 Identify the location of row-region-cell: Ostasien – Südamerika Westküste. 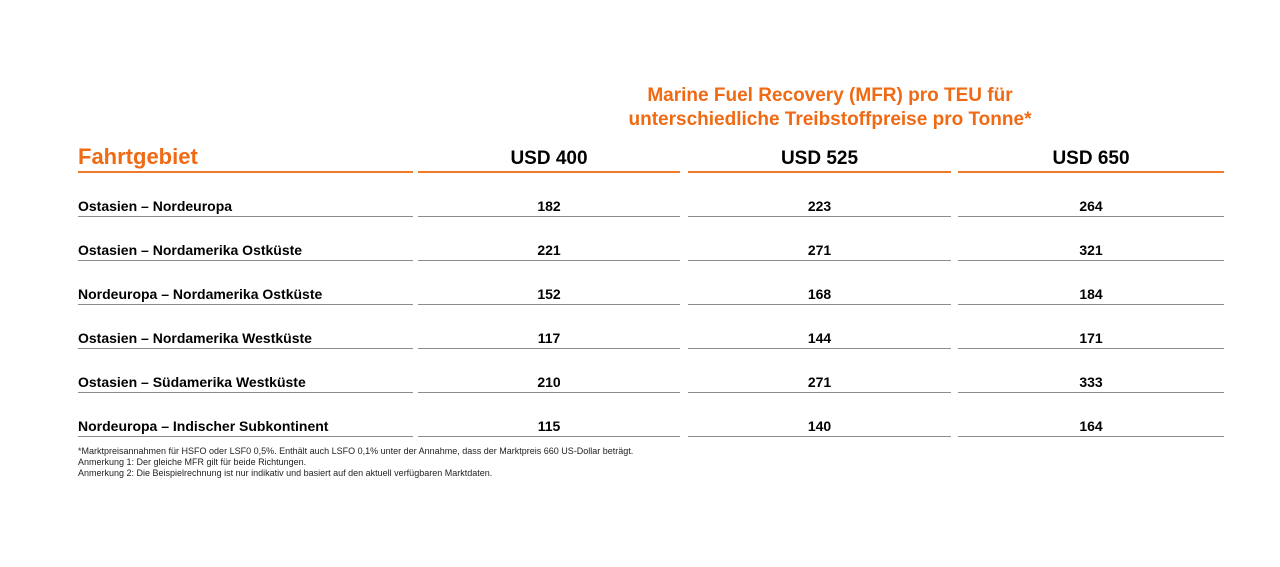
(245, 383).